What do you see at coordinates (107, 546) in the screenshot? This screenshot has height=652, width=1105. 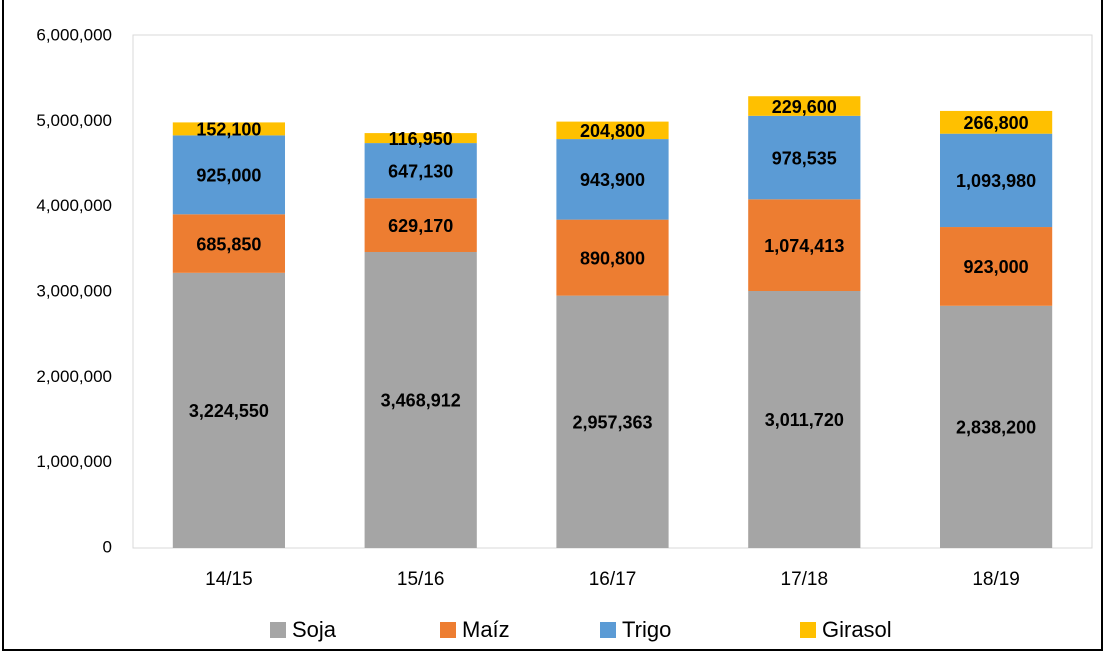 I see `y-tick-label: 0` at bounding box center [107, 546].